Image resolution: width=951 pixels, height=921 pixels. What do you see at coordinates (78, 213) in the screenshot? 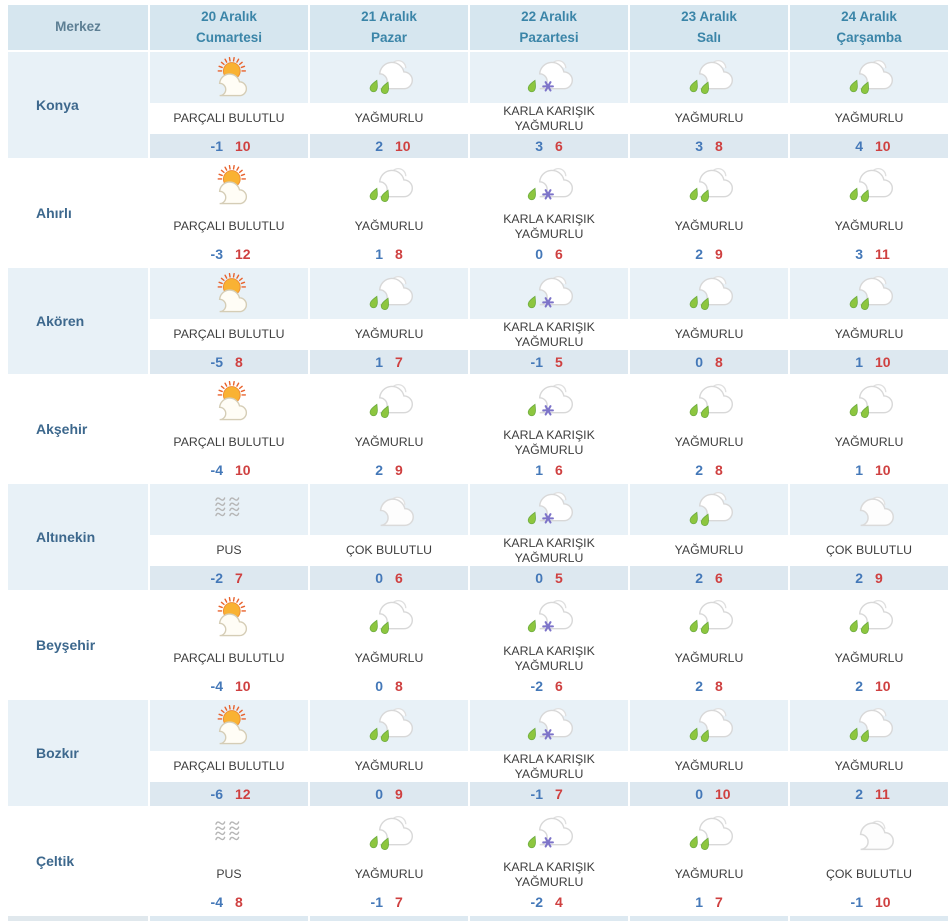
I see `district-name: Ahırlı` at bounding box center [78, 213].